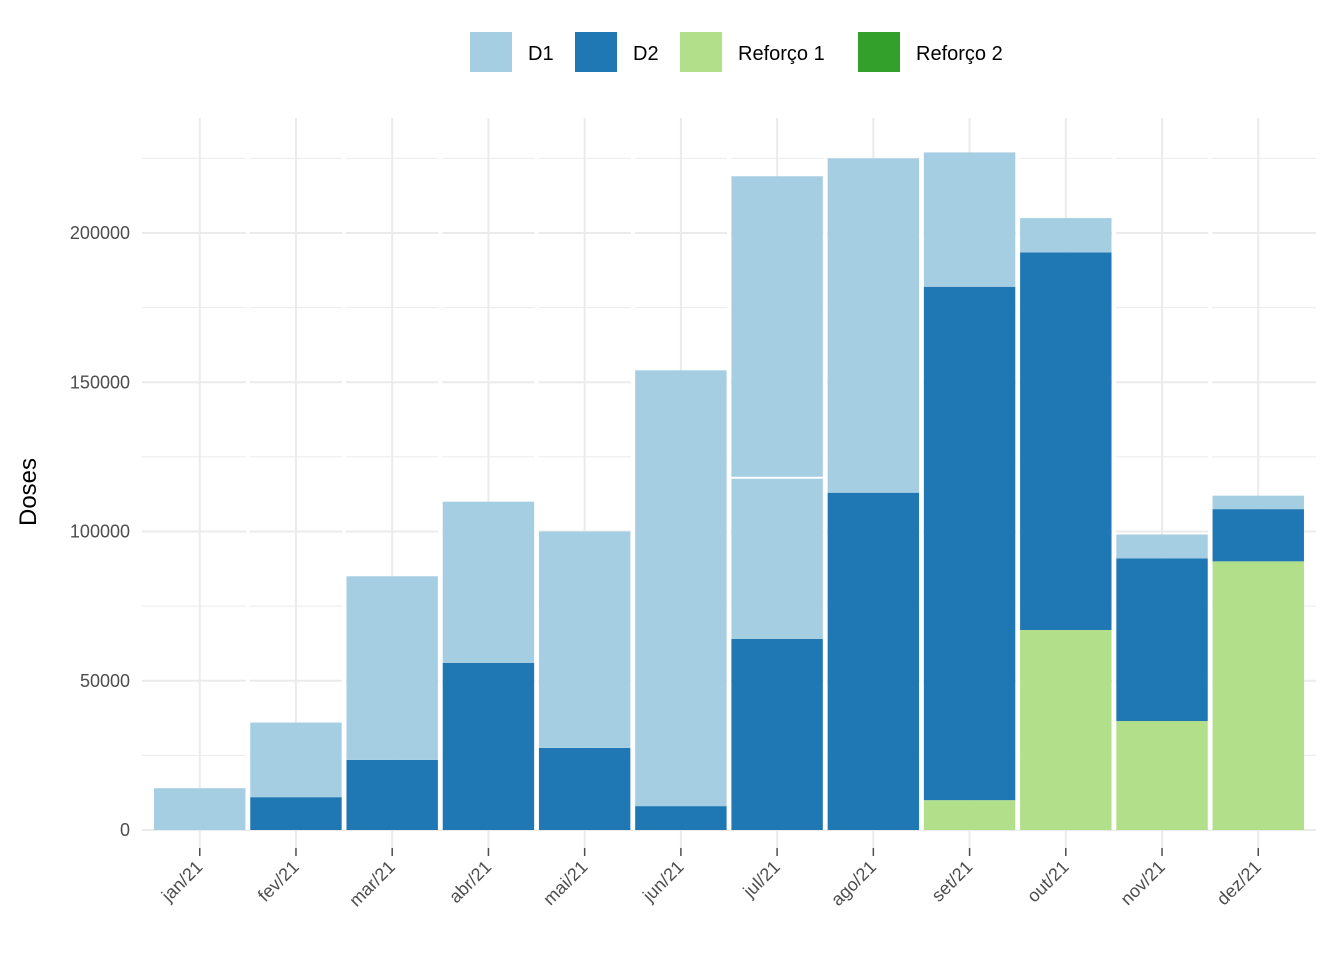 This screenshot has width=1344, height=960. What do you see at coordinates (182, 882) in the screenshot?
I see `x-tick-label: jan/21` at bounding box center [182, 882].